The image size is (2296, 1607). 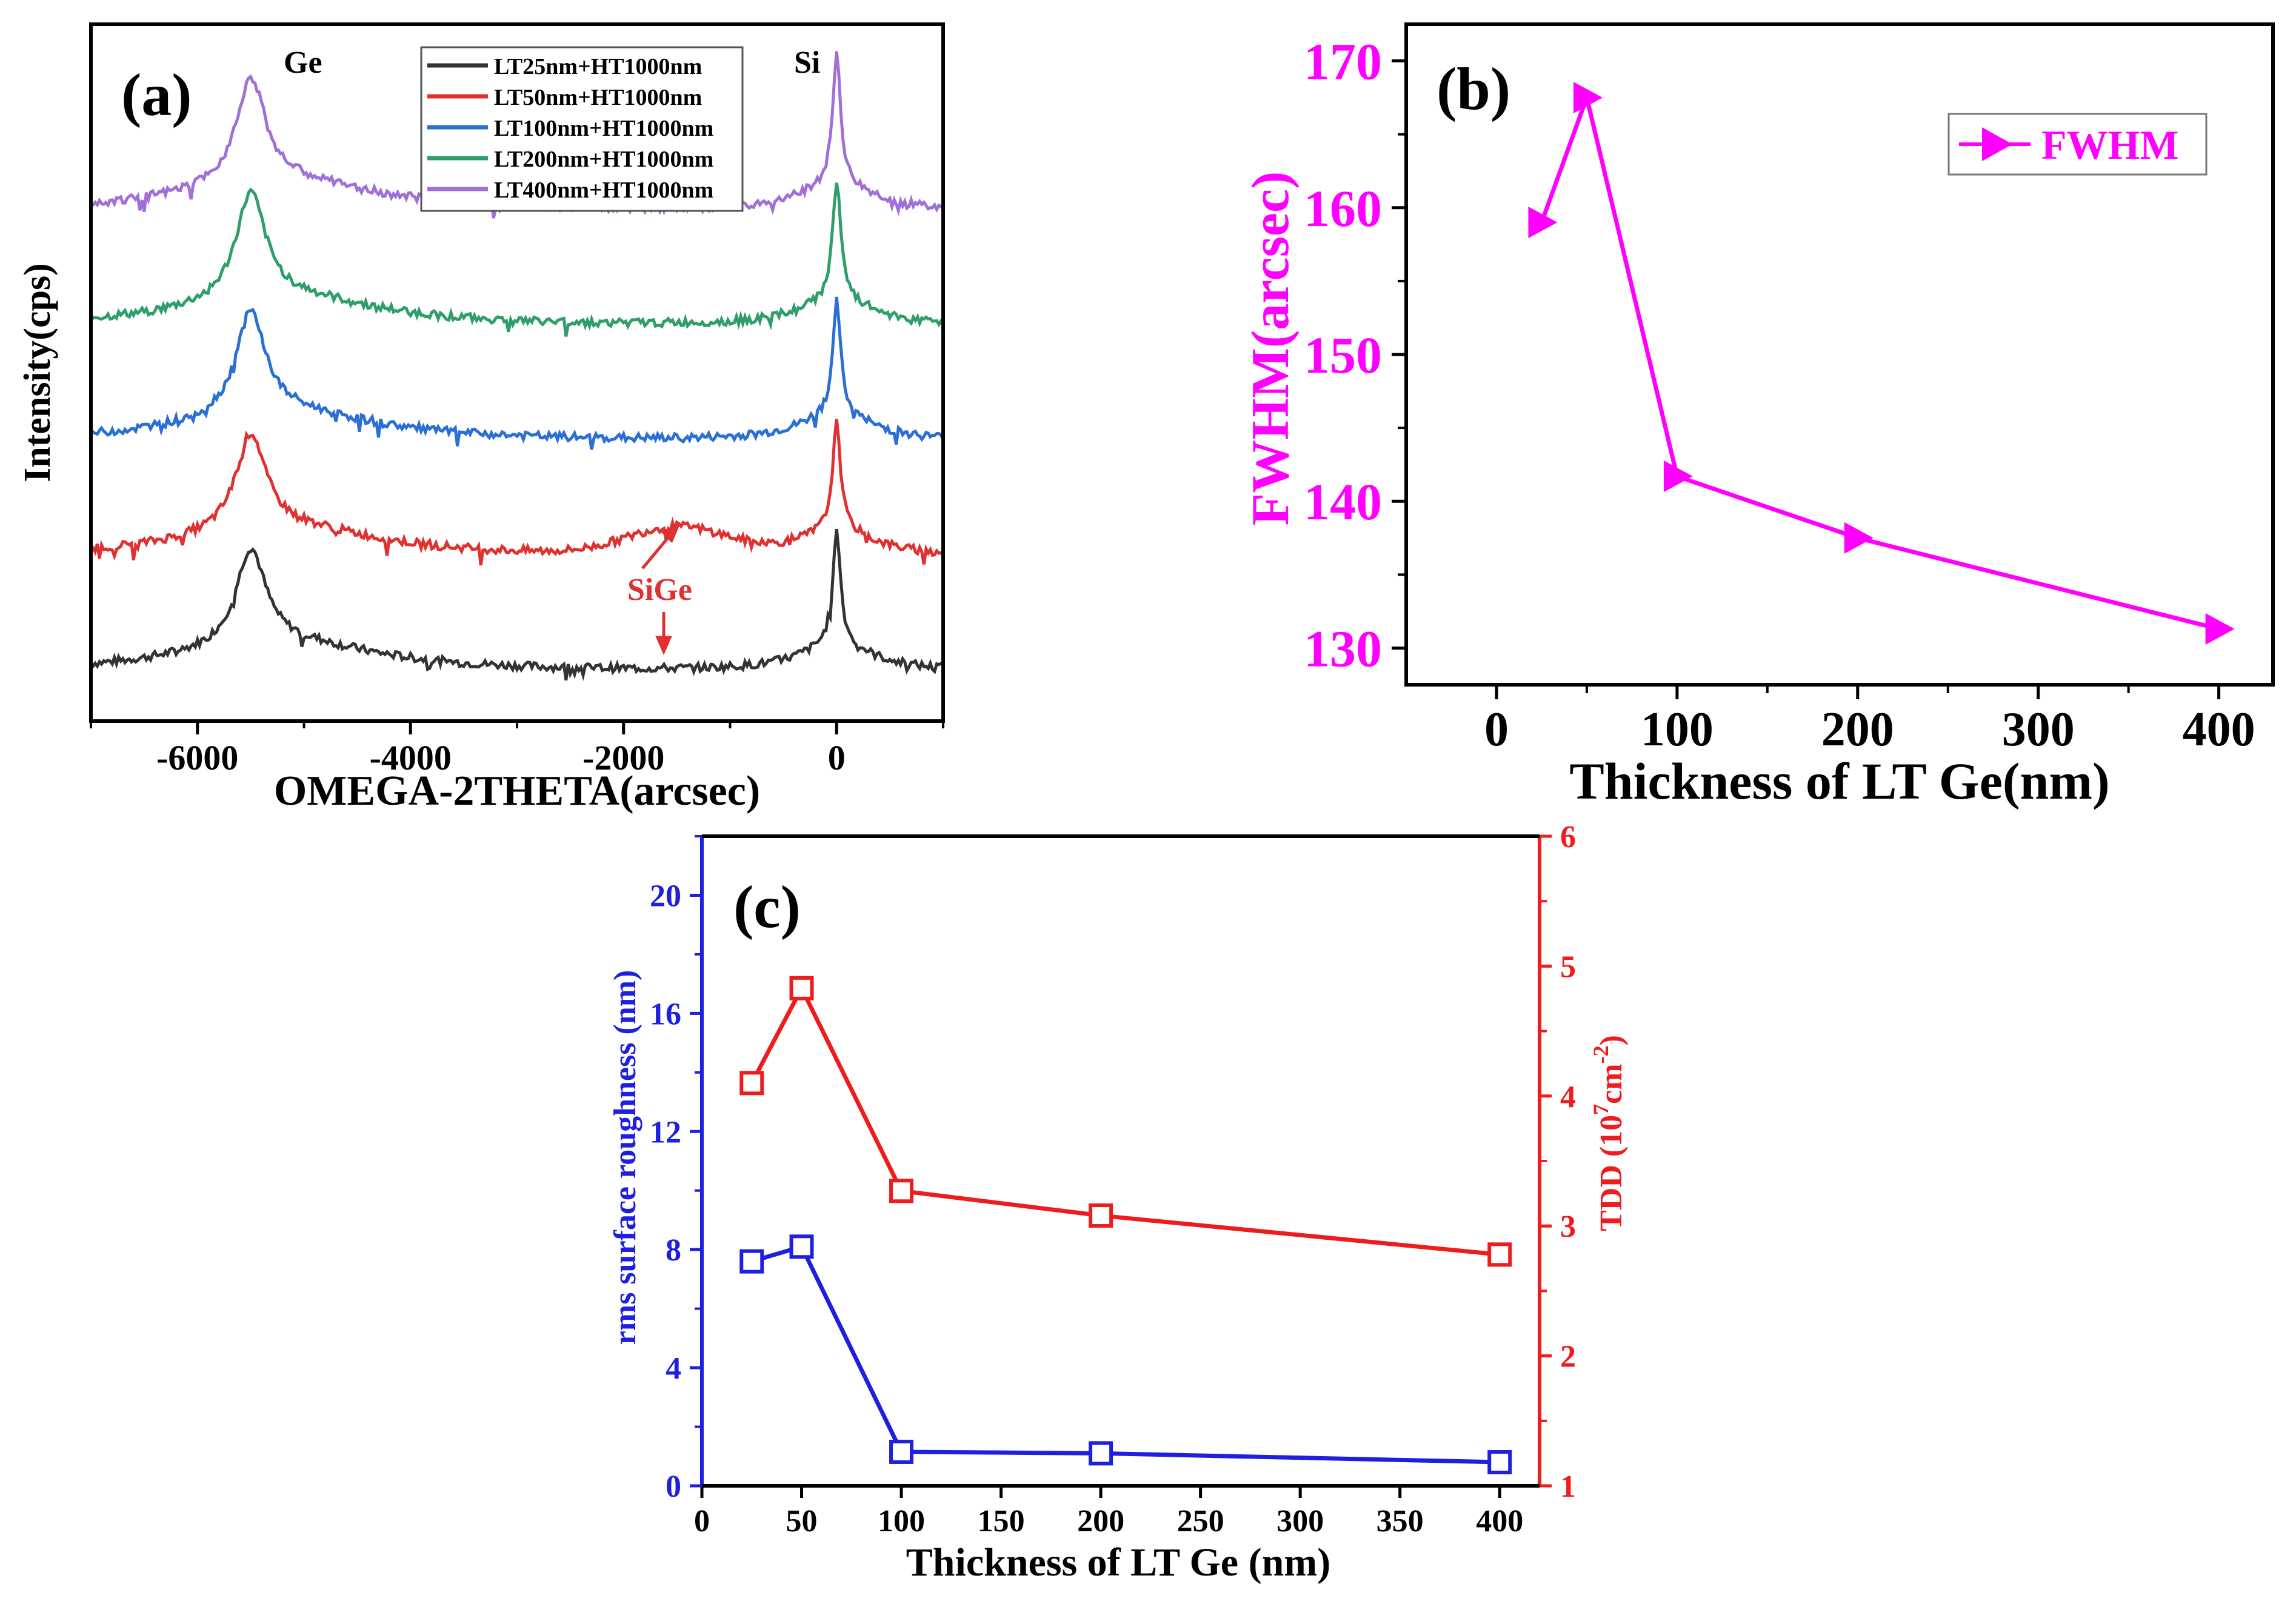 What do you see at coordinates (767, 906) in the screenshot?
I see `c-panel-label: (c)` at bounding box center [767, 906].